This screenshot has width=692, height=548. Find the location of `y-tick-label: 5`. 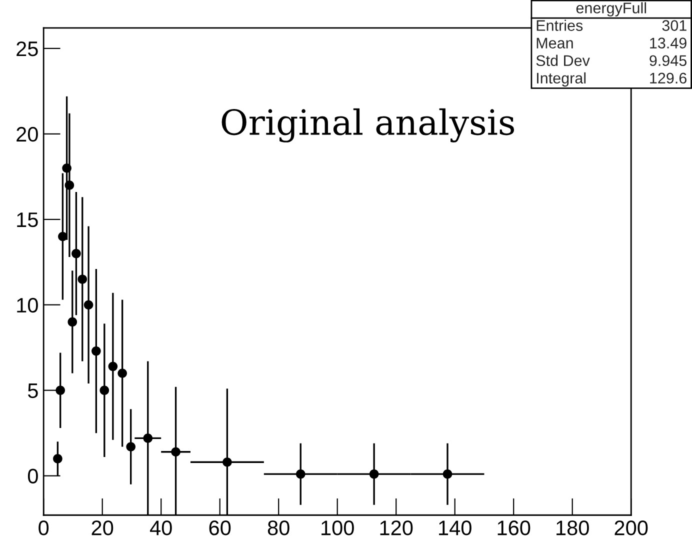

y-tick-label: 5 is located at coordinates (33, 391).